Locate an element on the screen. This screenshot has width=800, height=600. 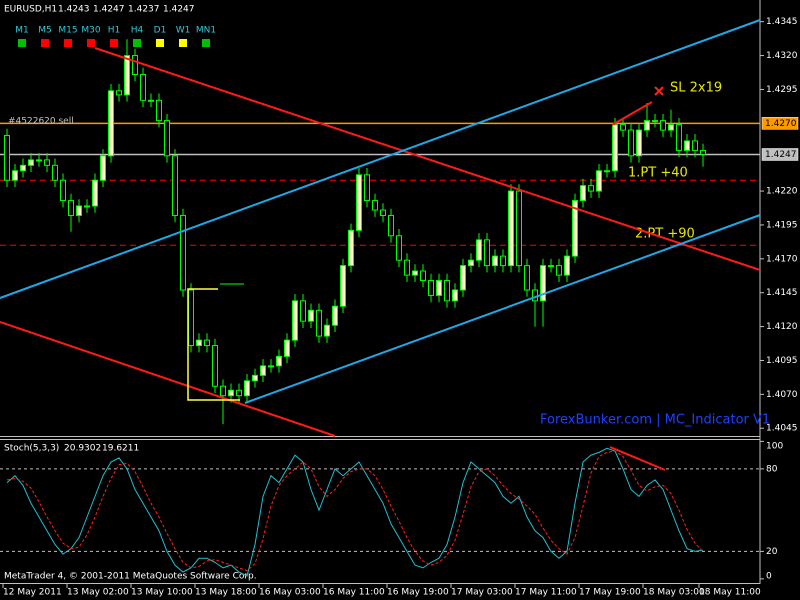
y-tick-label: 1.4295 is located at coordinates (782, 90).